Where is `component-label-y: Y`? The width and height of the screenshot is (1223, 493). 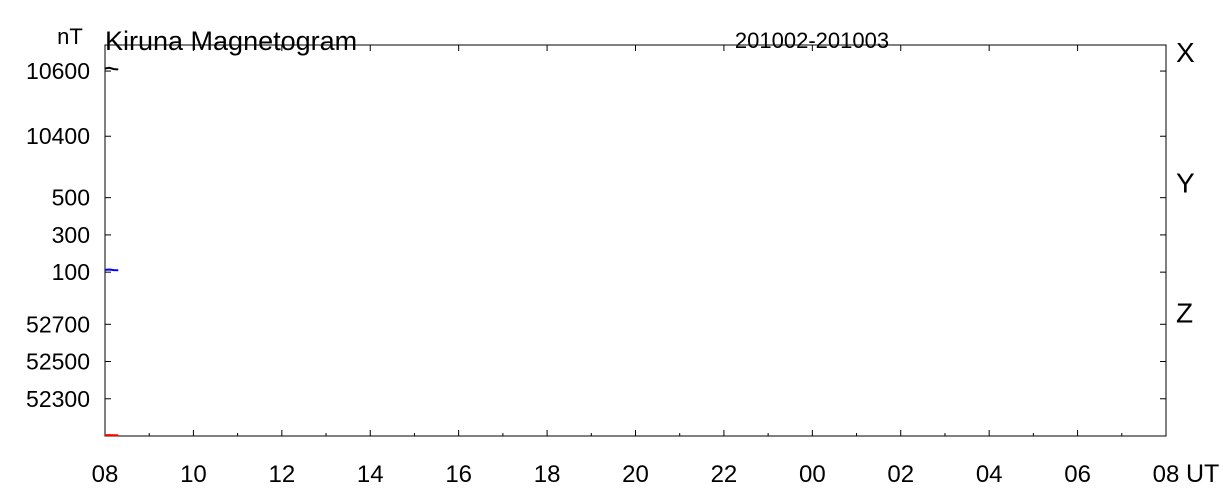
component-label-y: Y is located at coordinates (1185, 182).